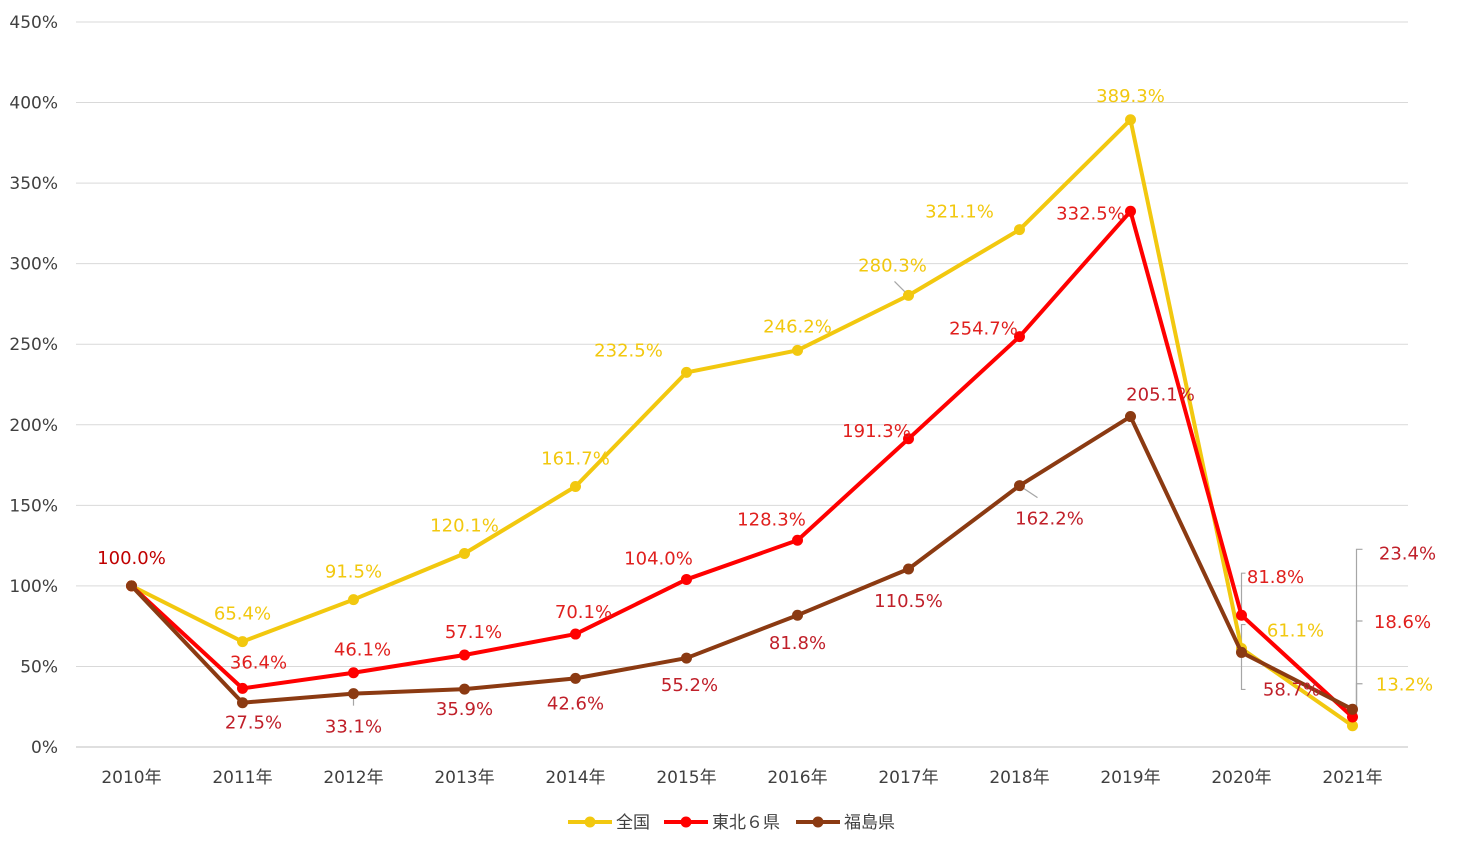  I want to click on y-tick-label: 200%, so click(33, 426).